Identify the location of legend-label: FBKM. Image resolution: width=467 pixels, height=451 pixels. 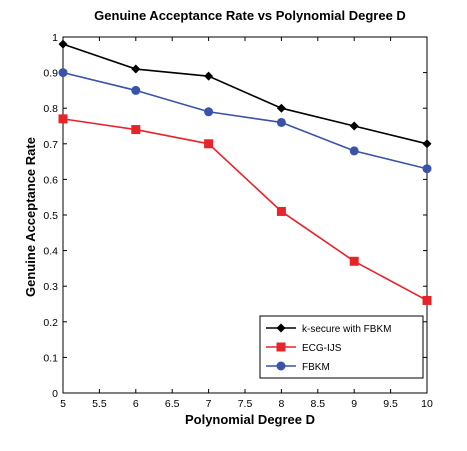
(316, 367).